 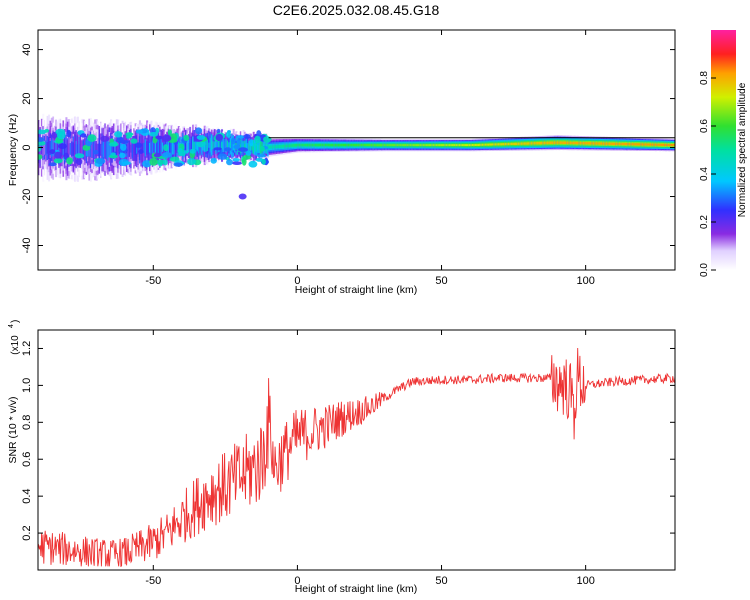 I want to click on y-tick-label: 0.8, so click(x=27, y=422).